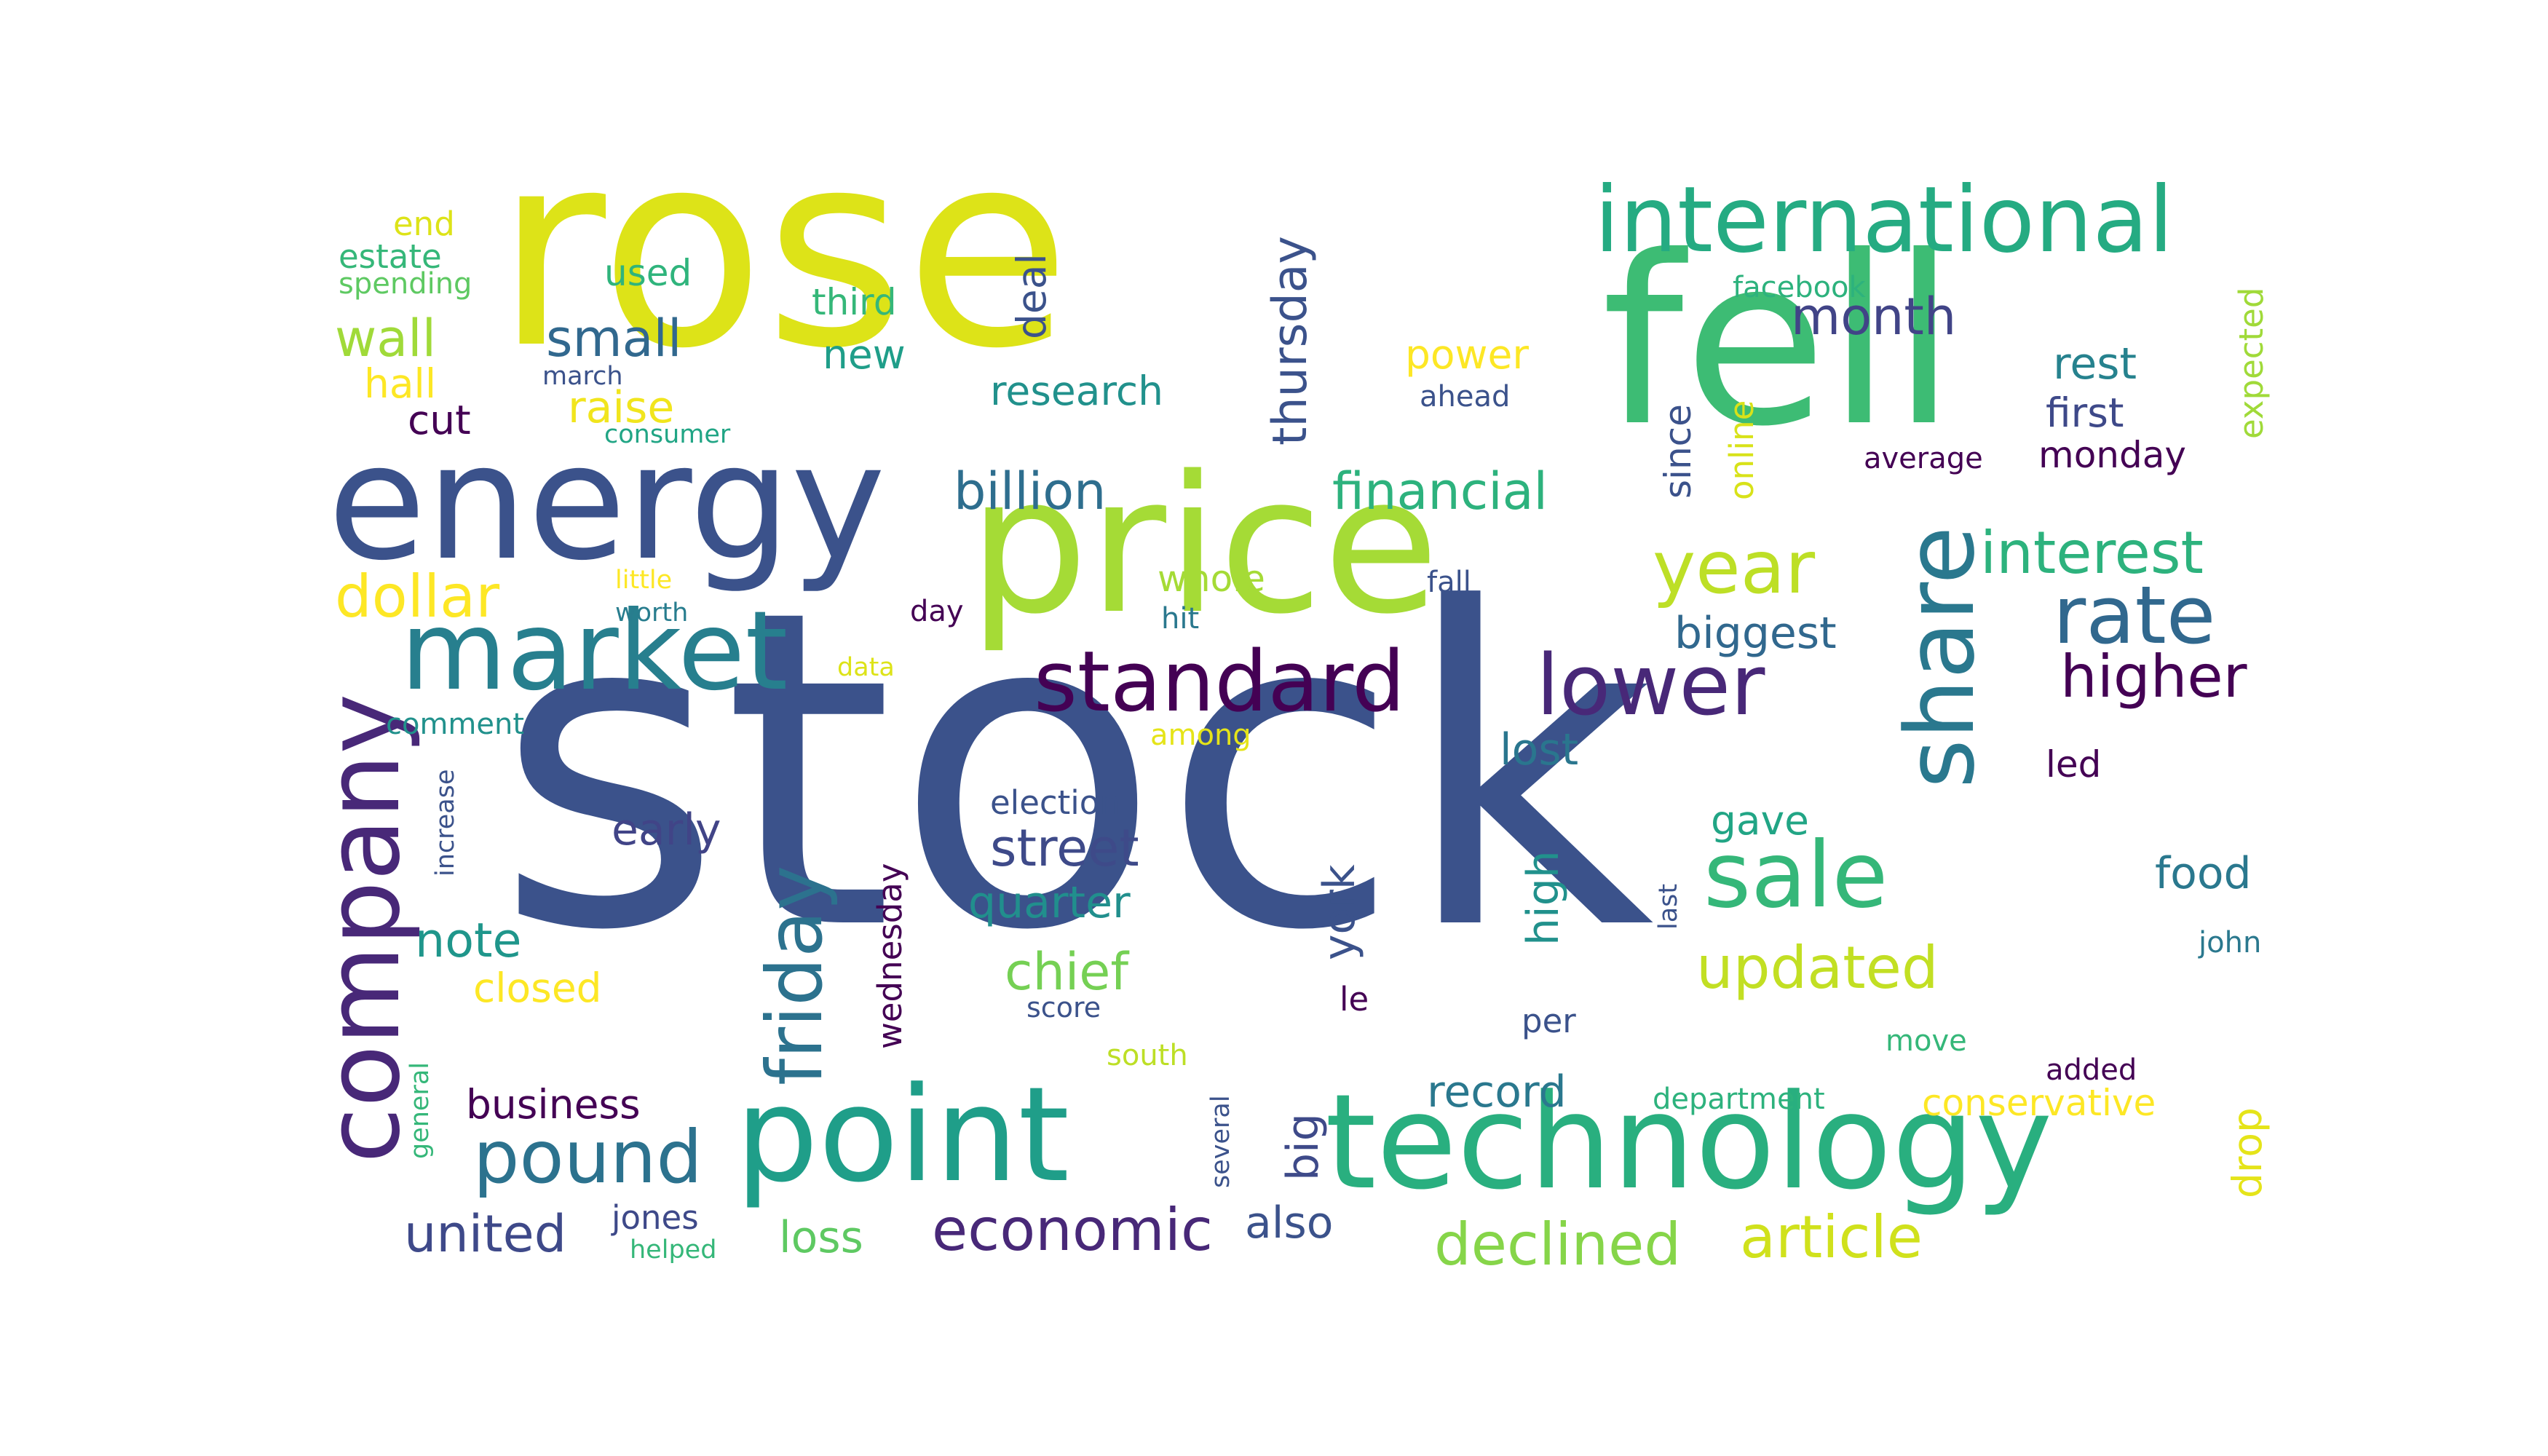 This screenshot has width=2548, height=1456. I want to click on word-day: day, so click(937, 611).